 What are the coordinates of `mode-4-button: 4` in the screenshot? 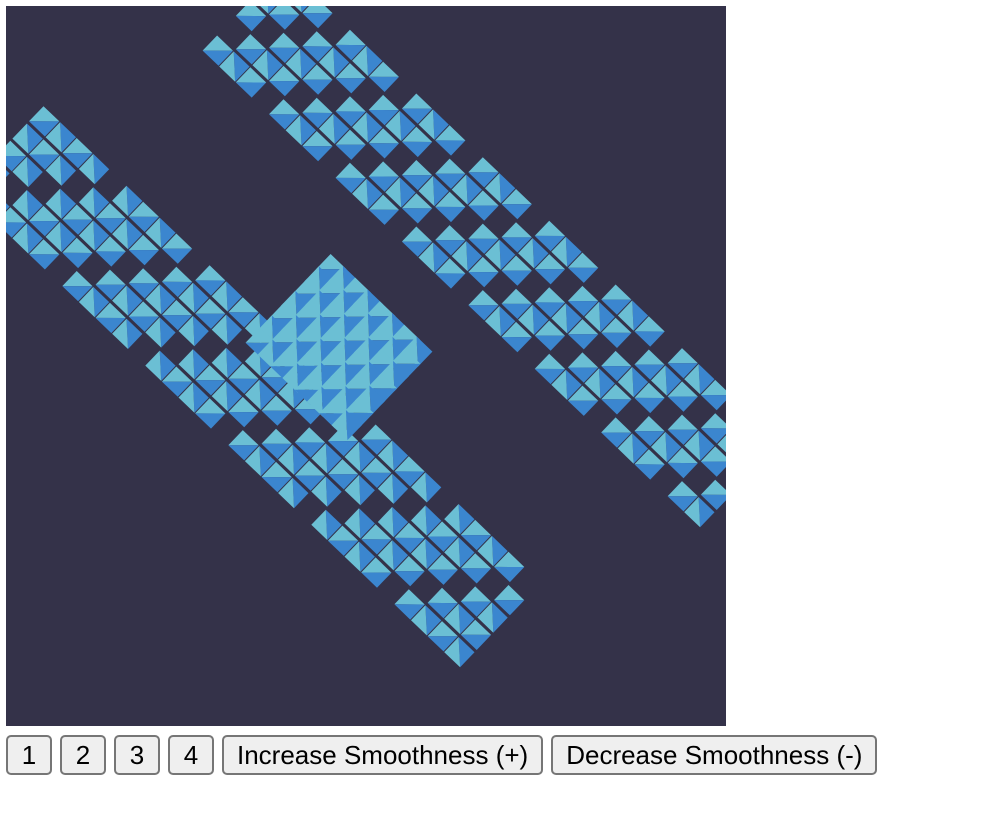 It's located at (191, 755).